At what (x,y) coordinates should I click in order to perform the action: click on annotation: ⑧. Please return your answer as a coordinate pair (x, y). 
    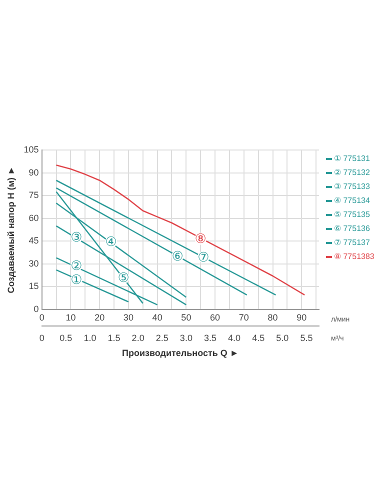
    Looking at the image, I should click on (200, 240).